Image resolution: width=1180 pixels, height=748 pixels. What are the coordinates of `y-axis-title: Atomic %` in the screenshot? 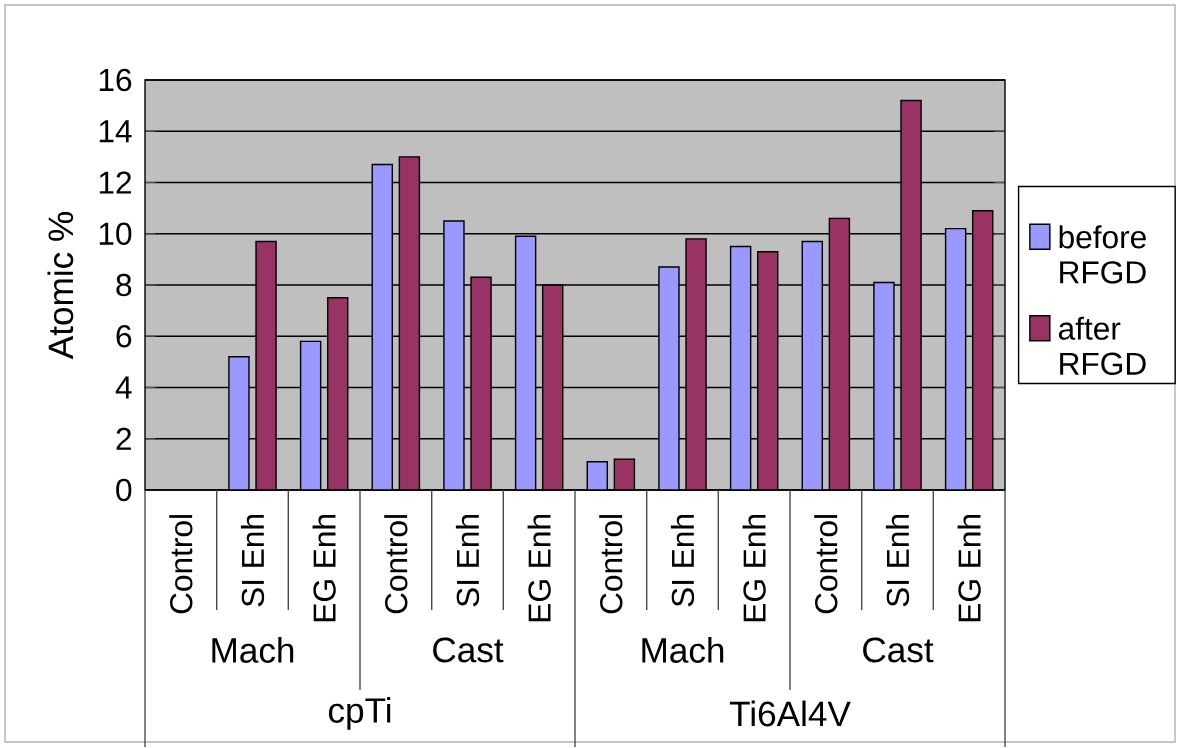 It's located at (60, 286).